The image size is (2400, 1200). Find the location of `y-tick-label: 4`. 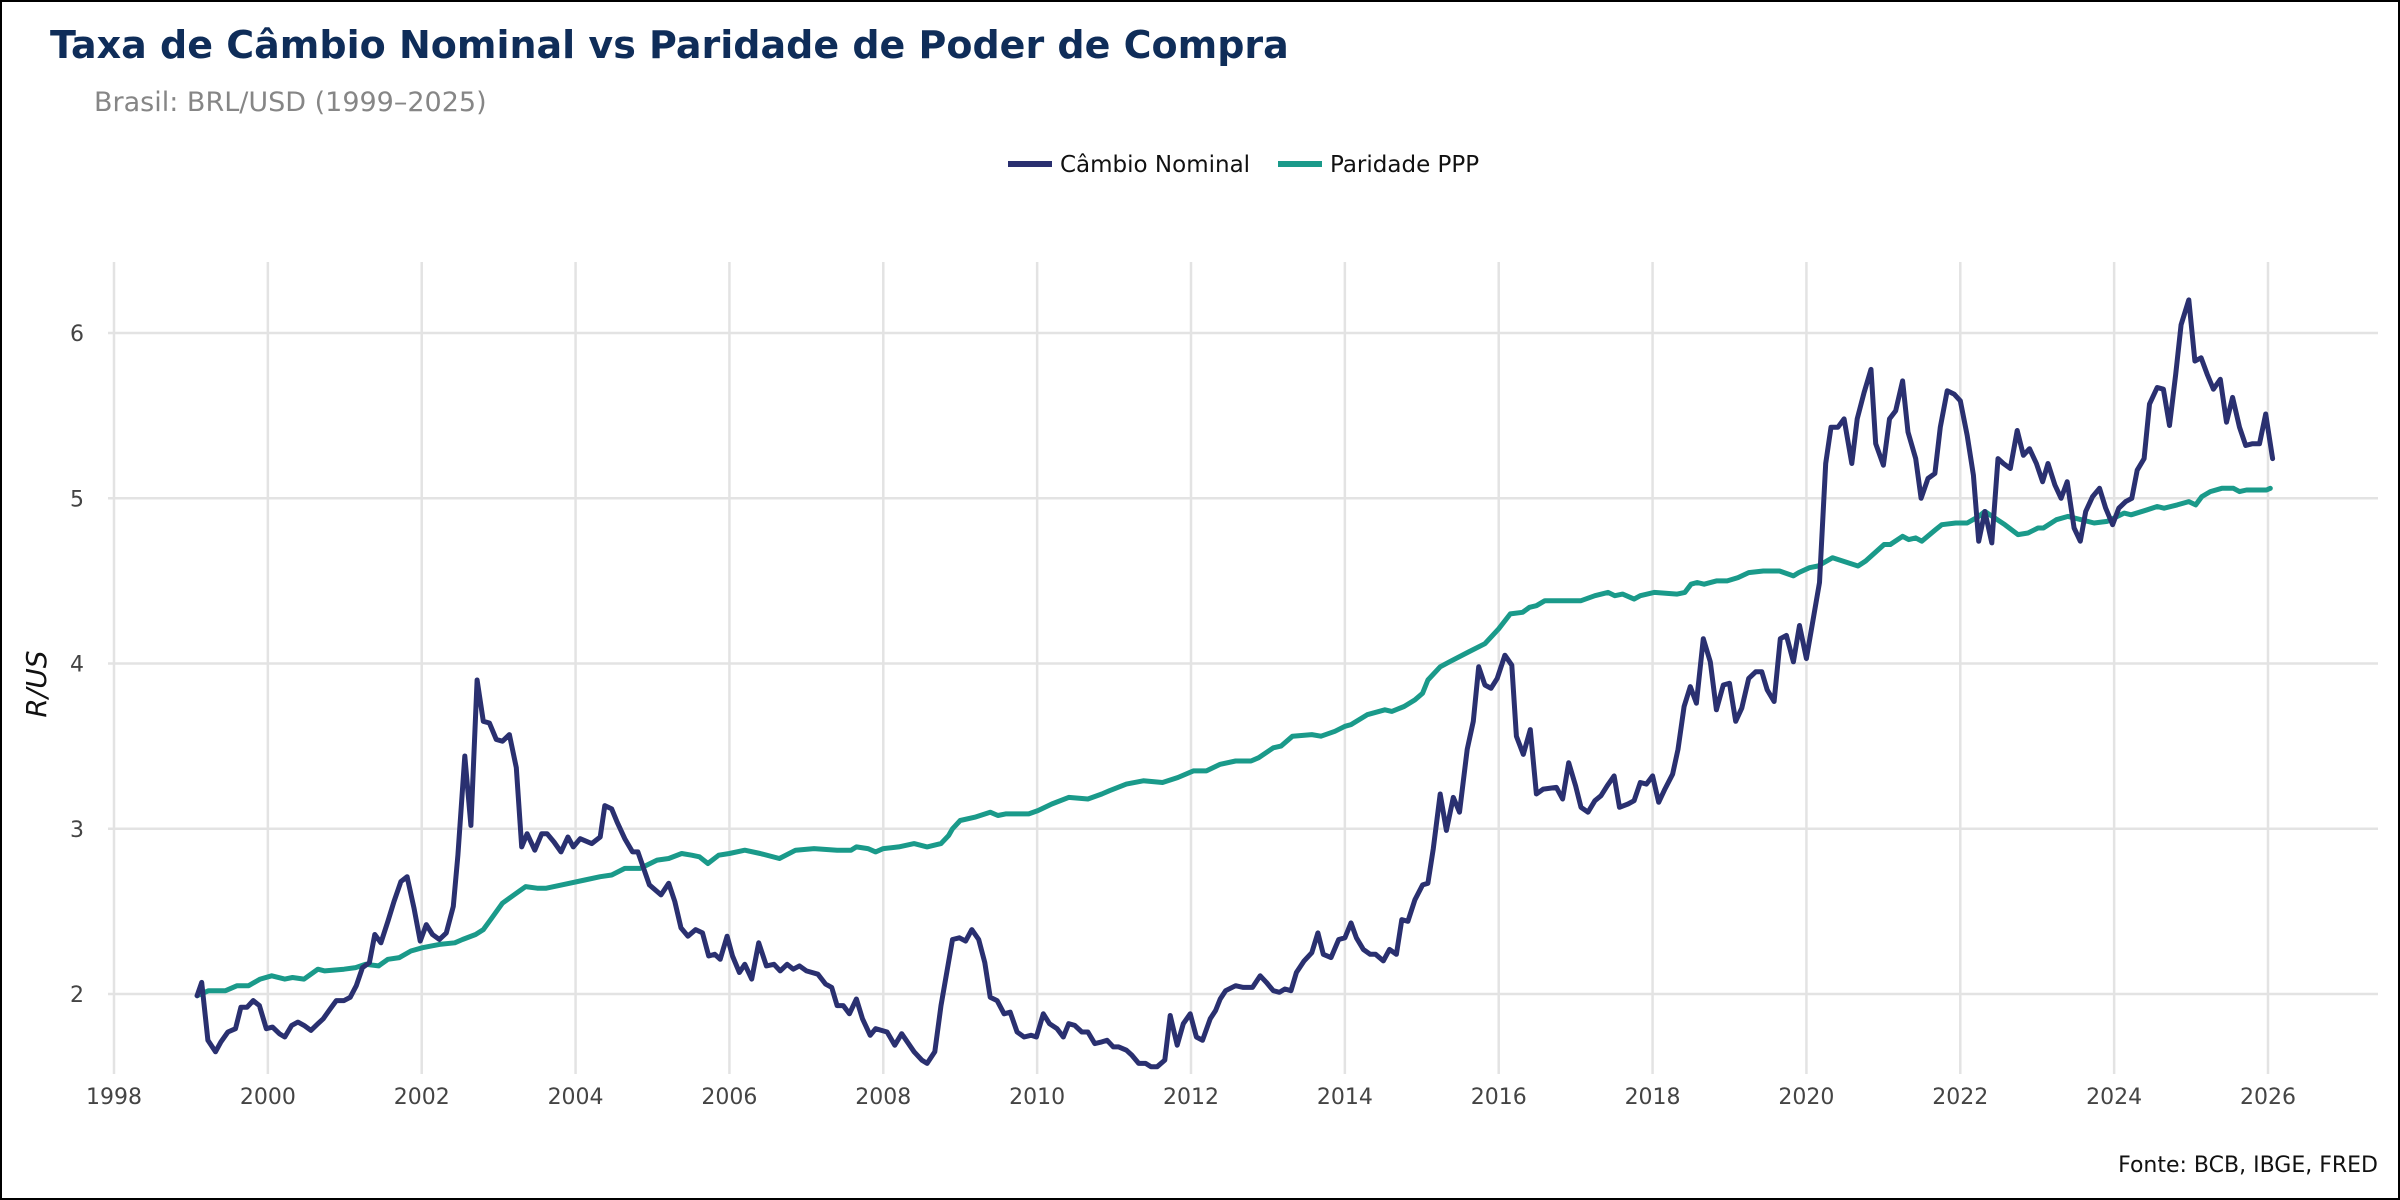

y-tick-label: 4 is located at coordinates (77, 665).